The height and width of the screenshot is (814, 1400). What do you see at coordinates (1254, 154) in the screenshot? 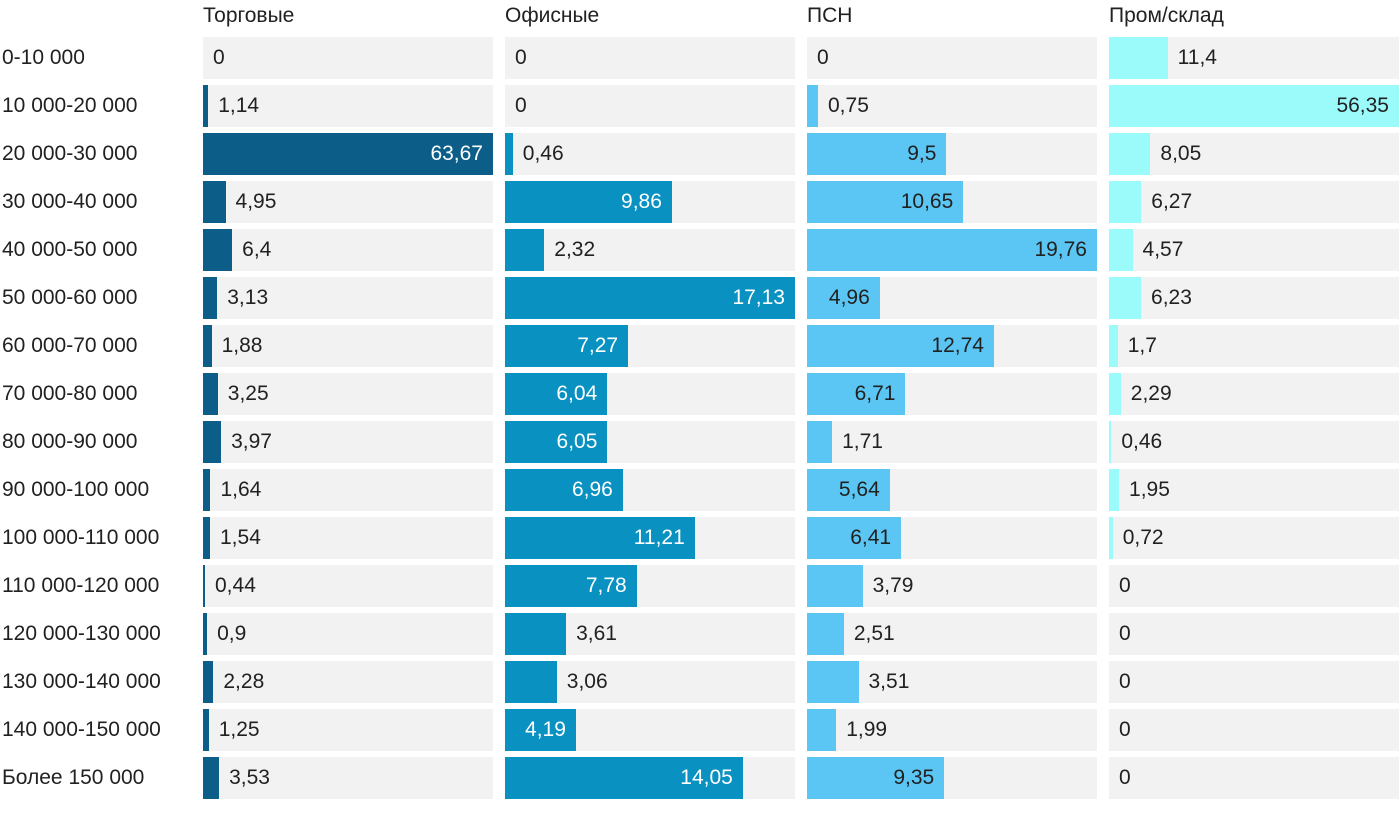
I see `bar-track: 8,05` at bounding box center [1254, 154].